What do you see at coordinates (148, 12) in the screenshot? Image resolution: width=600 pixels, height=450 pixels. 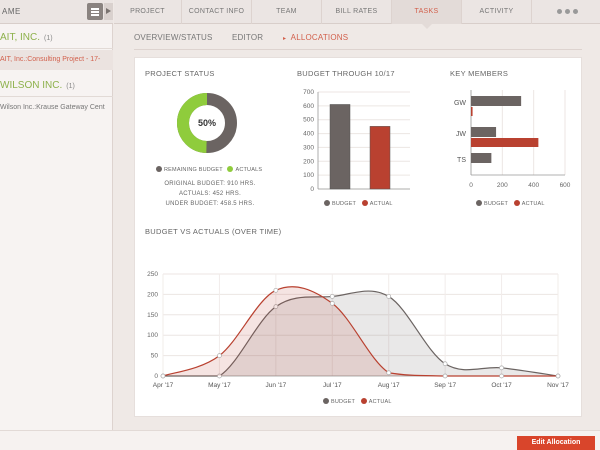 I see `tab-project: PROJECT` at bounding box center [148, 12].